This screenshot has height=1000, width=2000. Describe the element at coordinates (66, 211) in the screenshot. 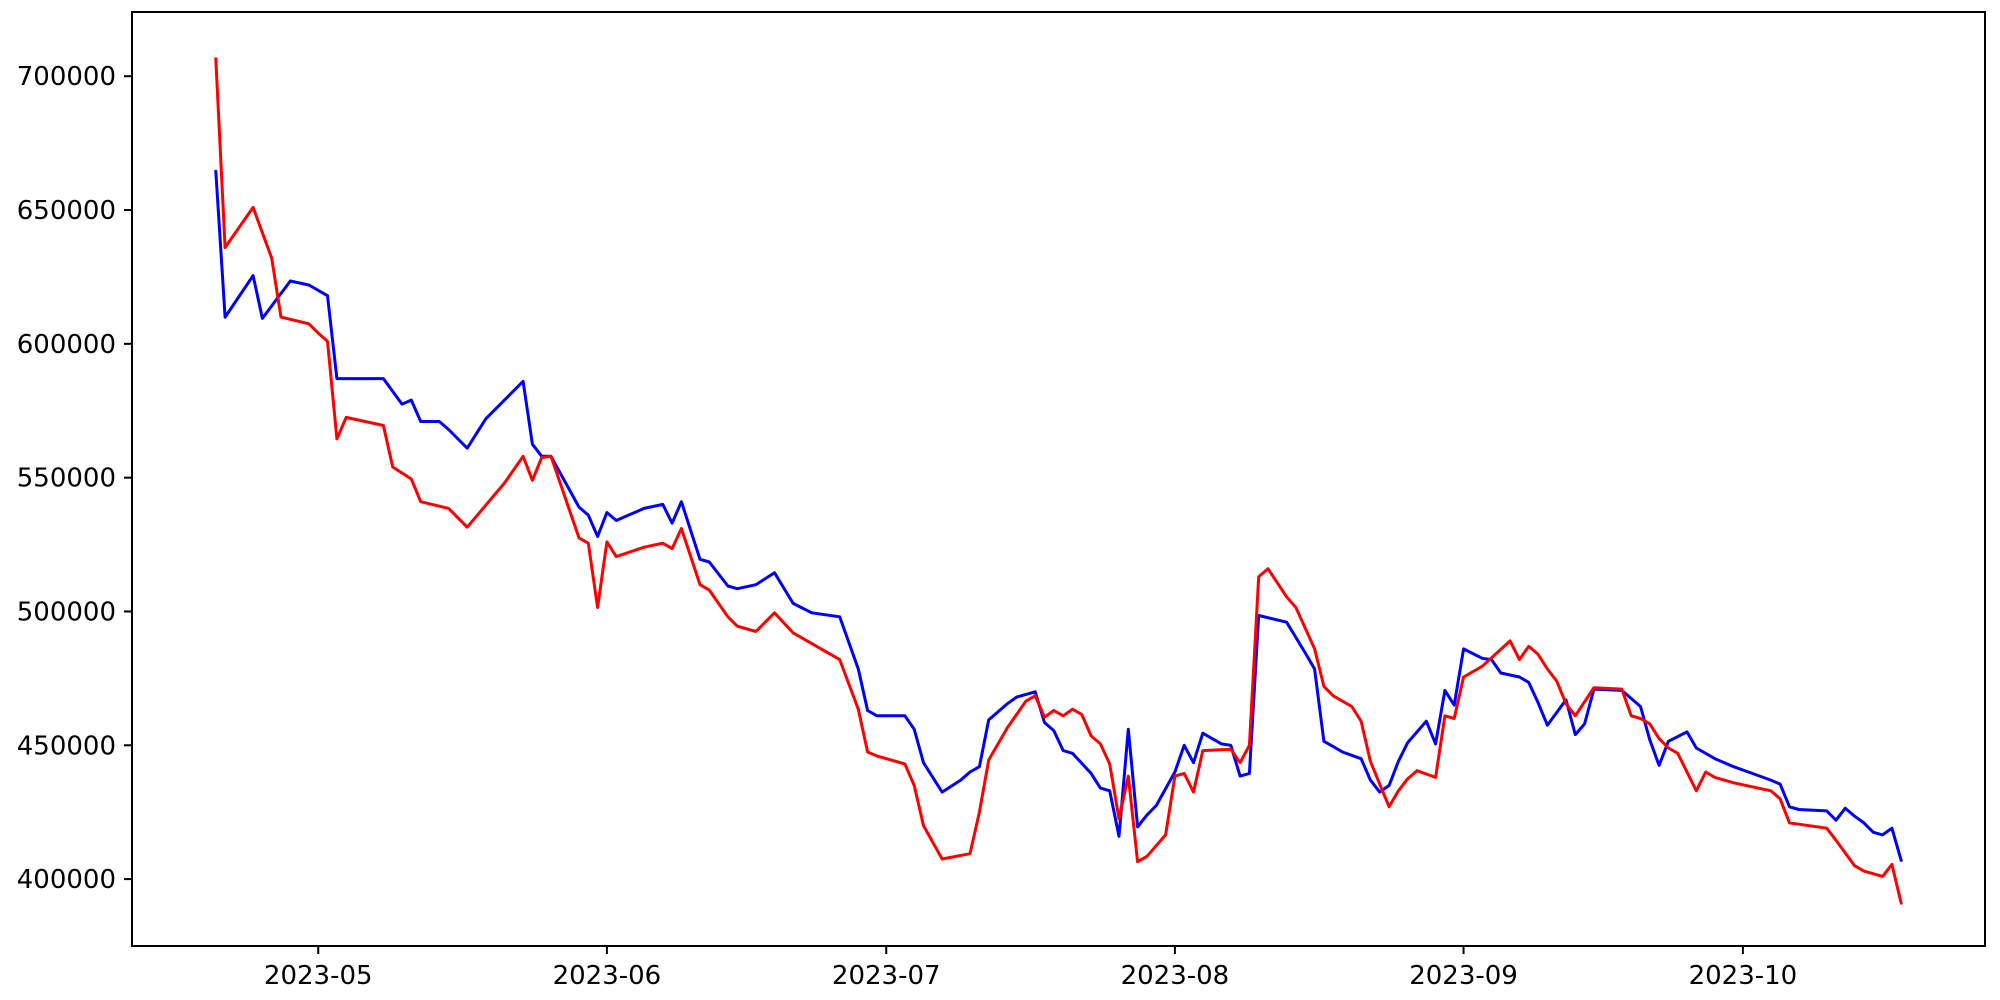

I see `y-tick-label: 650000` at that location.